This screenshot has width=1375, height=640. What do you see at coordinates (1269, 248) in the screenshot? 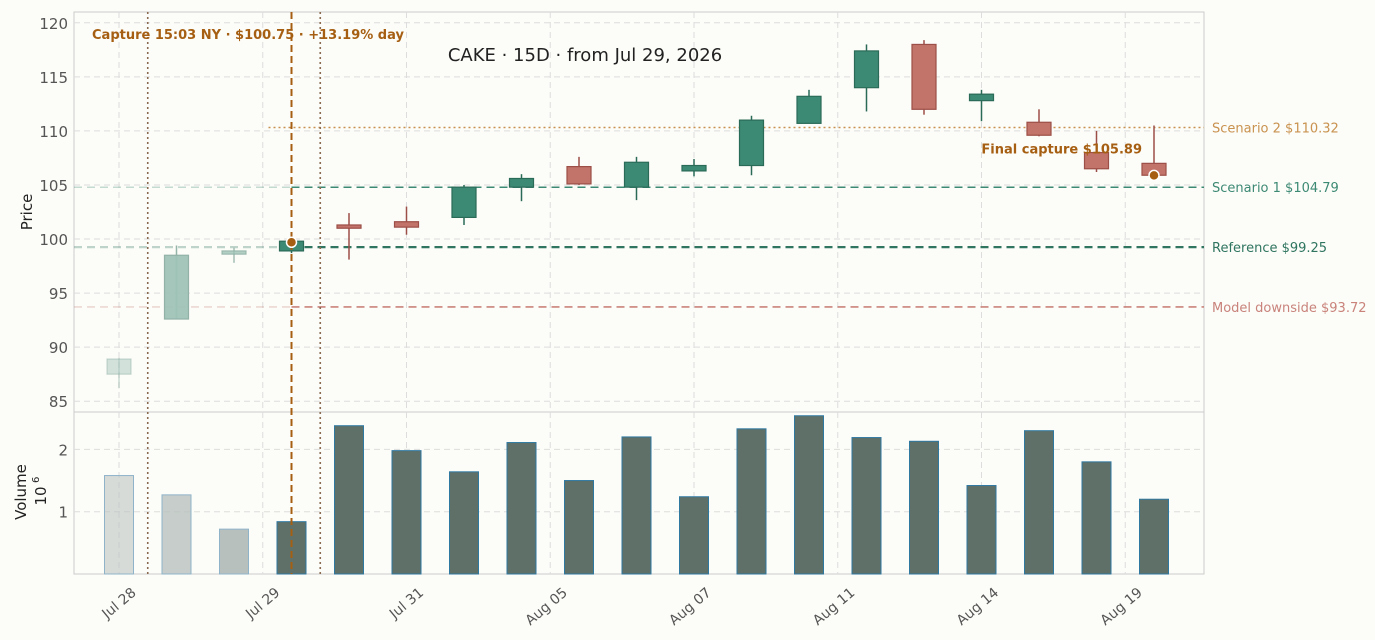
I see `level-label: Reference $99.25` at bounding box center [1269, 248].